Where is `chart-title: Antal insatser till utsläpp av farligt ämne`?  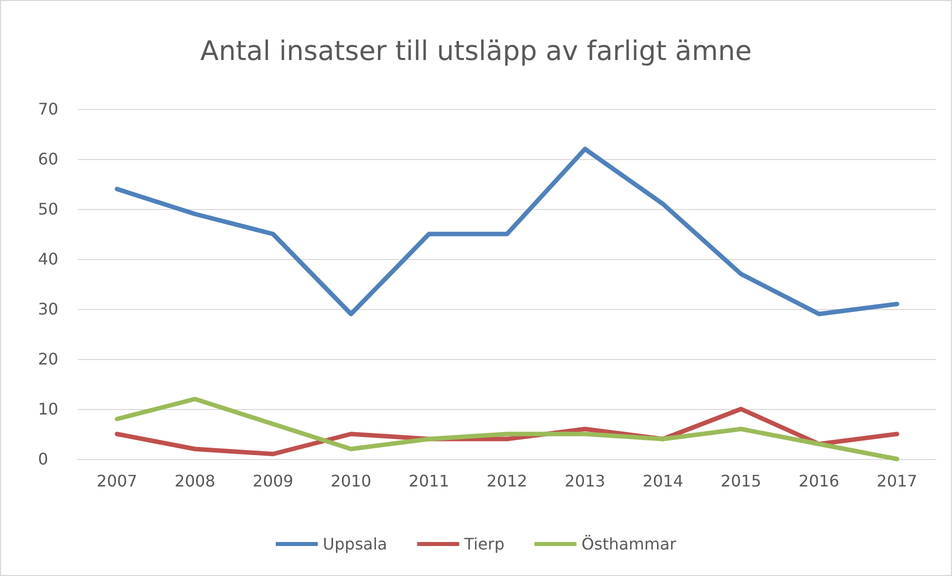 chart-title: Antal insatser till utsläpp av farligt ämne is located at coordinates (476, 51).